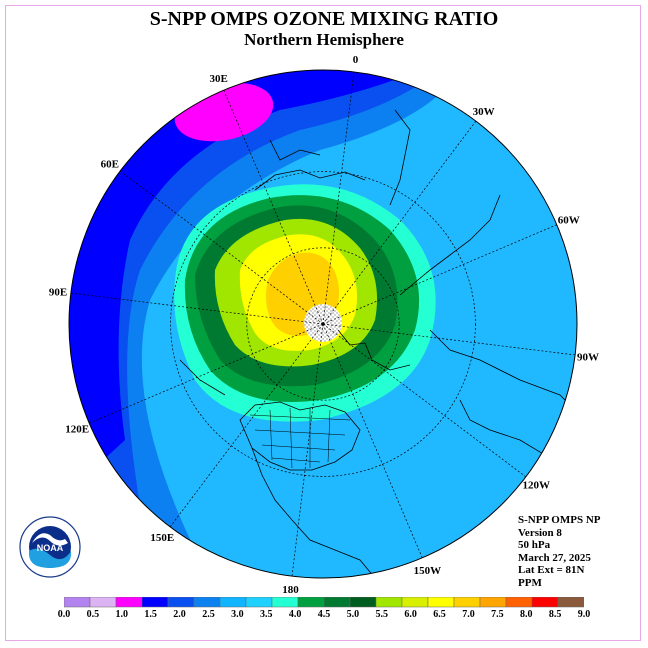 The width and height of the screenshot is (648, 648). What do you see at coordinates (93, 614) in the screenshot?
I see `colorbar-label: 0.5` at bounding box center [93, 614].